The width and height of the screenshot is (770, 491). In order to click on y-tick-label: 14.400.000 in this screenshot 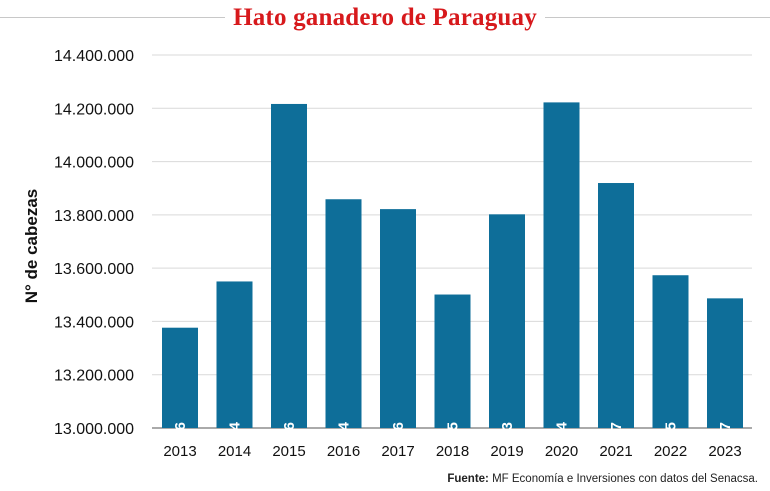, I will do `click(94, 56)`.